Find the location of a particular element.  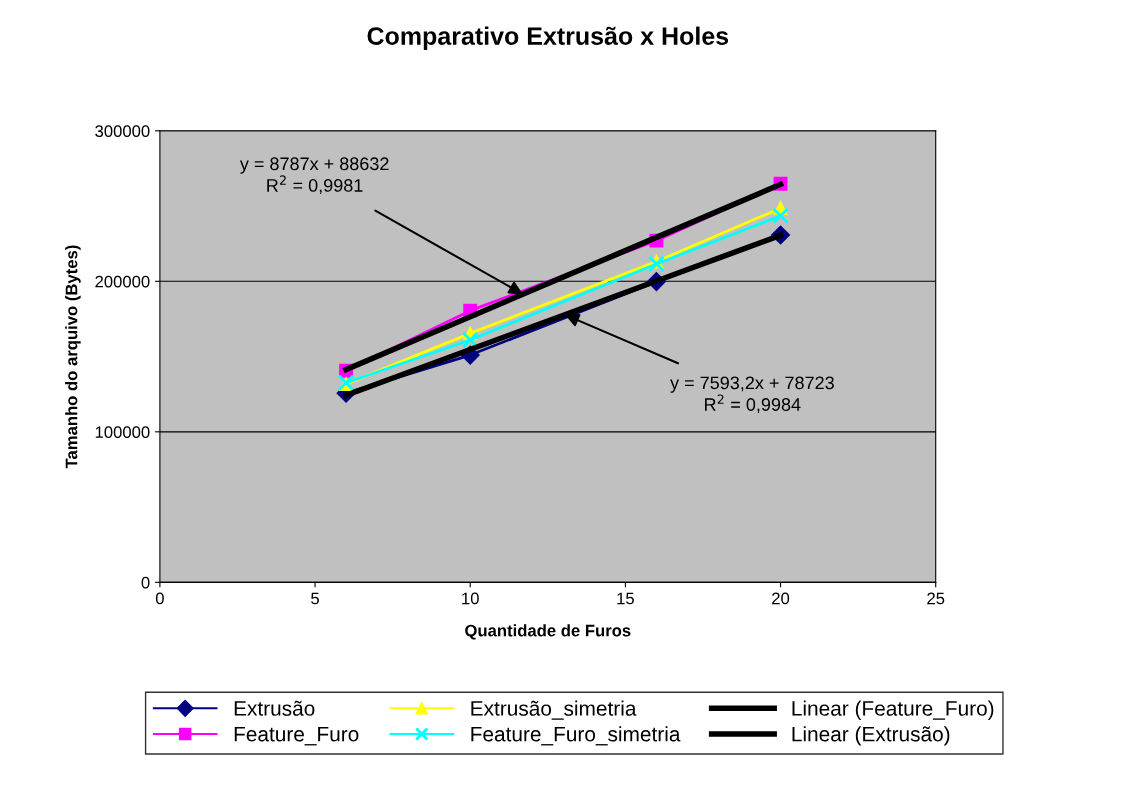

x-tick-label: 15 is located at coordinates (625, 598).